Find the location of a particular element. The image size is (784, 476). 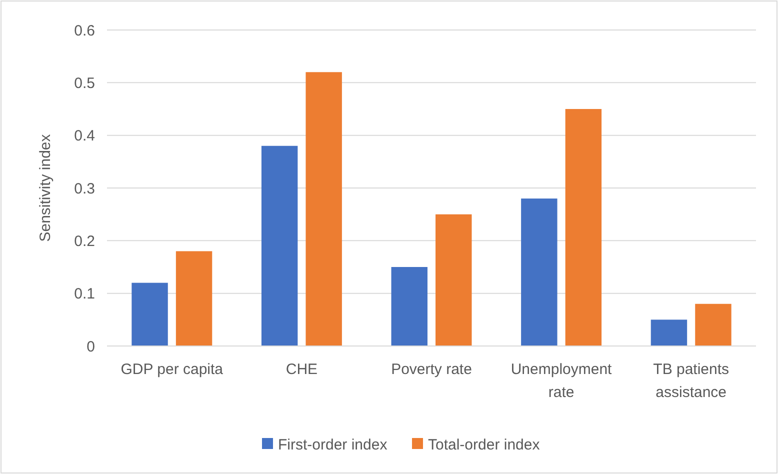

x-tick-label: Poverty rate is located at coordinates (431, 369).